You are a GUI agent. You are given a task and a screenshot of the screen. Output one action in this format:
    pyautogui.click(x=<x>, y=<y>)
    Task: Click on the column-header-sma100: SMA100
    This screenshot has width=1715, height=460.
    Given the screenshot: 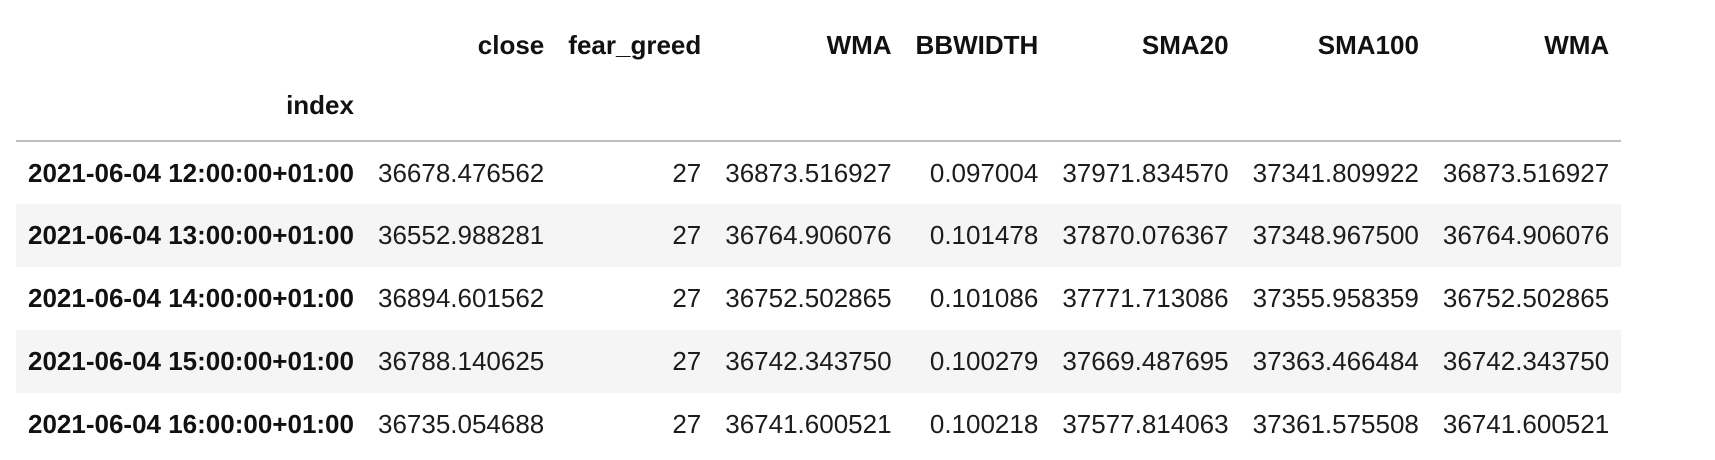 What is the action you would take?
    pyautogui.click(x=1368, y=44)
    